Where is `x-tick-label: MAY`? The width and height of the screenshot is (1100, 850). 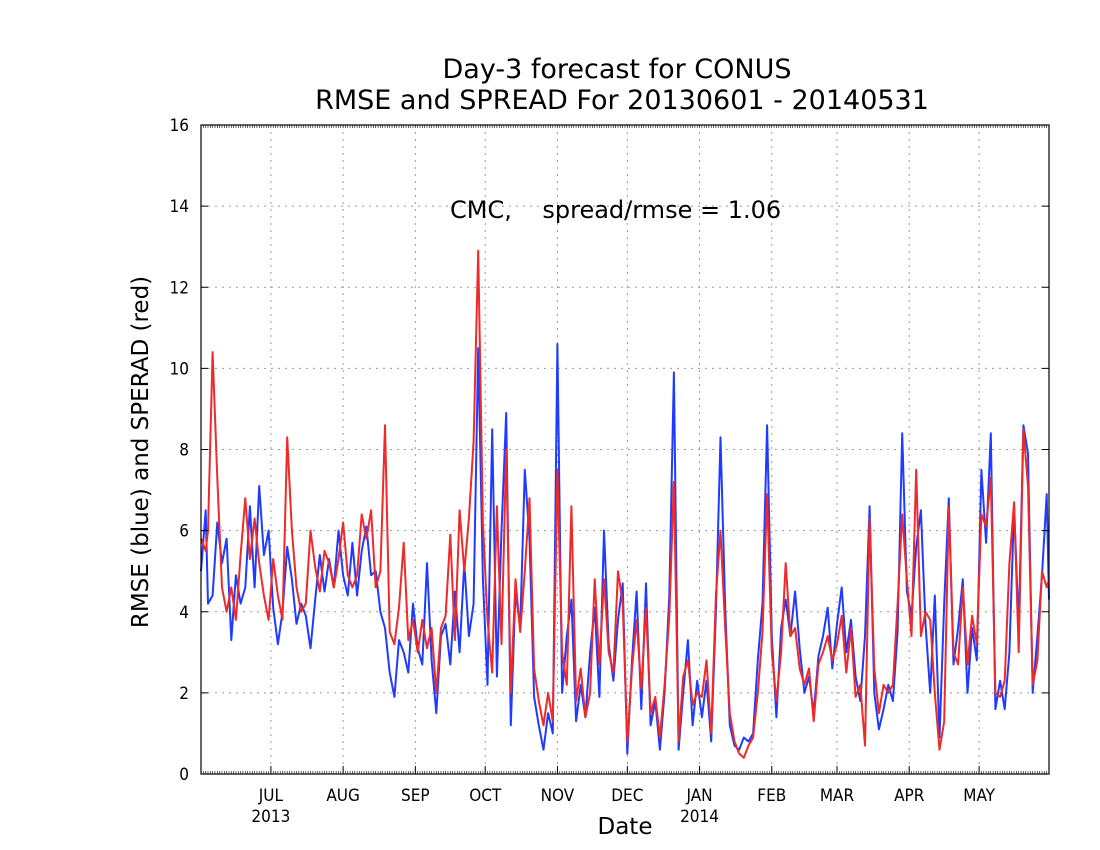
x-tick-label: MAY is located at coordinates (979, 796).